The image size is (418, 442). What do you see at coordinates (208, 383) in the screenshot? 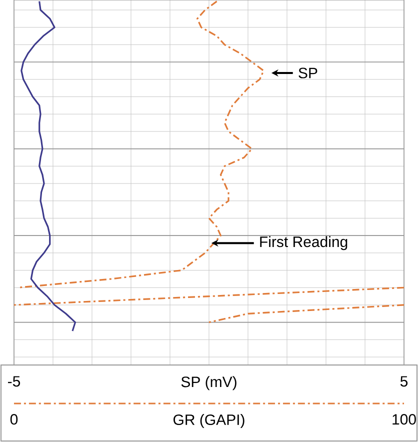
I see `x-axis-title: SP (mV)` at bounding box center [208, 383].